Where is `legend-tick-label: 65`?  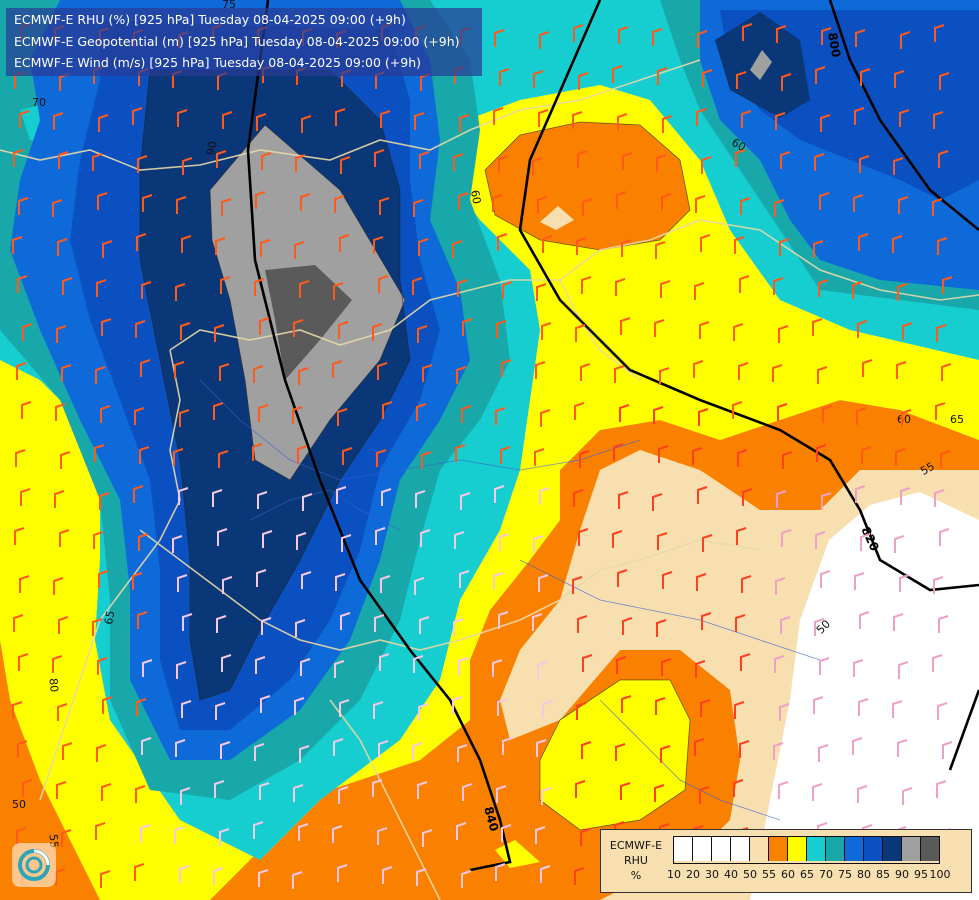
legend-tick-label: 65 is located at coordinates (807, 874).